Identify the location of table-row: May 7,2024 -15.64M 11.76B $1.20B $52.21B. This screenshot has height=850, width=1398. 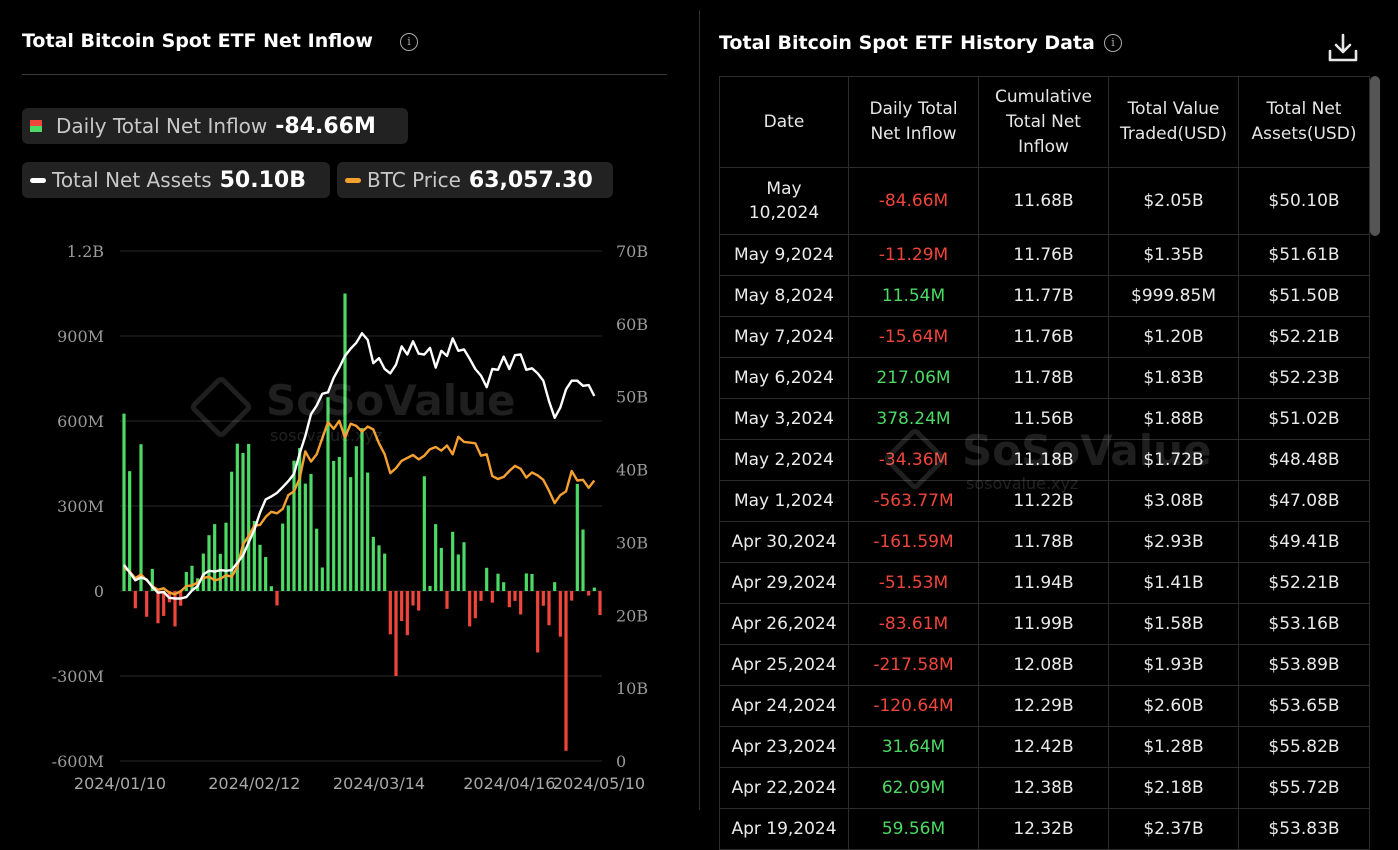
(1044, 337).